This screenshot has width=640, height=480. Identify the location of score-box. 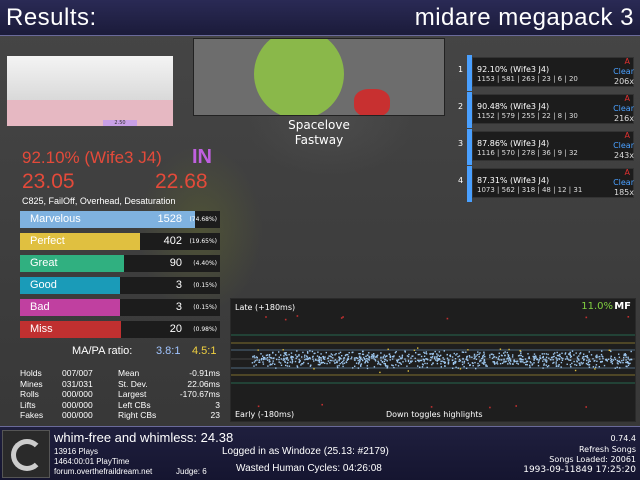
(553, 183).